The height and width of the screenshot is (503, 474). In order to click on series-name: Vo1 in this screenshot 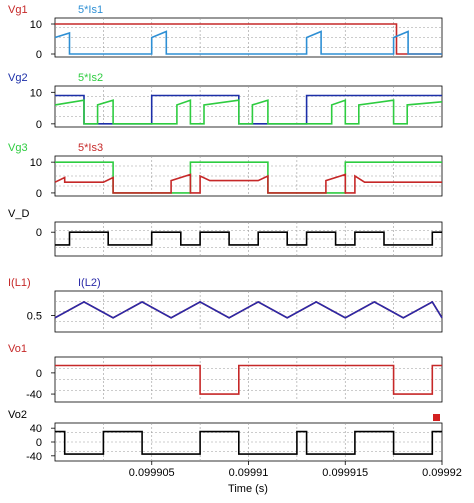, I will do `click(17, 349)`.